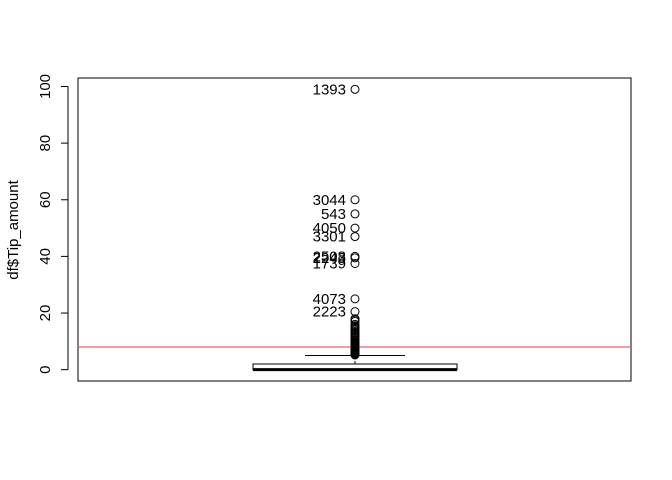  What do you see at coordinates (355, 363) in the screenshot?
I see `box-group` at bounding box center [355, 363].